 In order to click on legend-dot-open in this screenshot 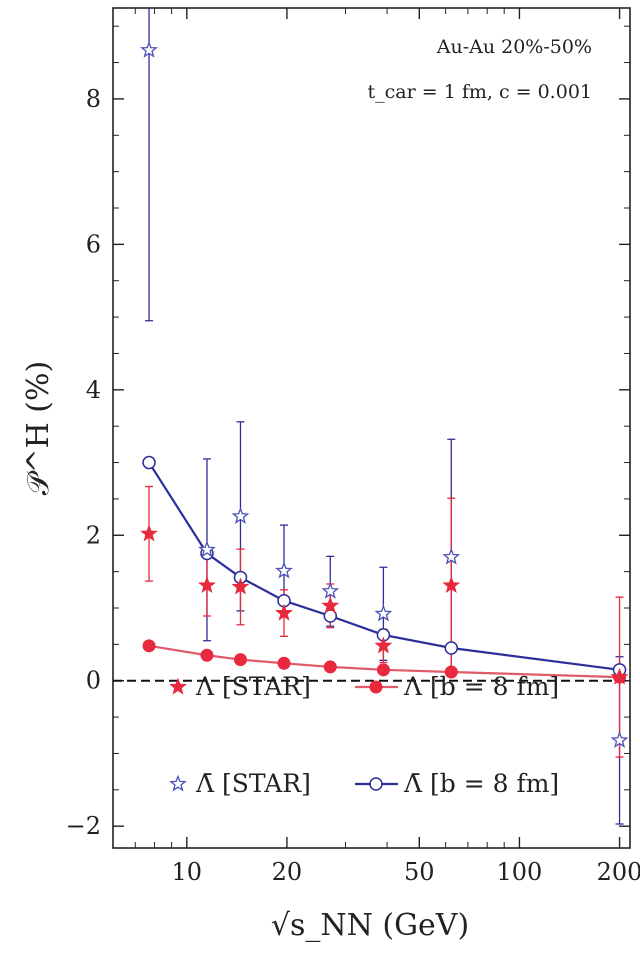, I will do `click(376, 784)`.